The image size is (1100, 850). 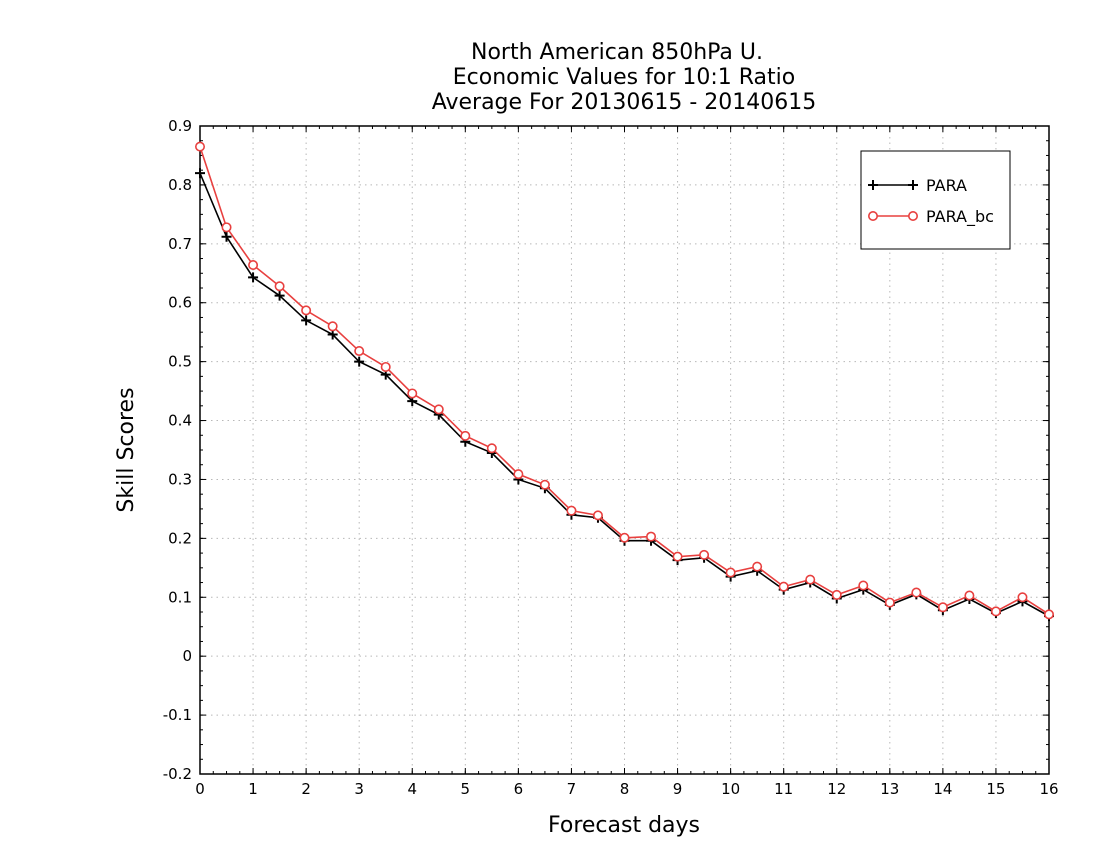 I want to click on y-axis-title: Skill Scores, so click(x=126, y=449).